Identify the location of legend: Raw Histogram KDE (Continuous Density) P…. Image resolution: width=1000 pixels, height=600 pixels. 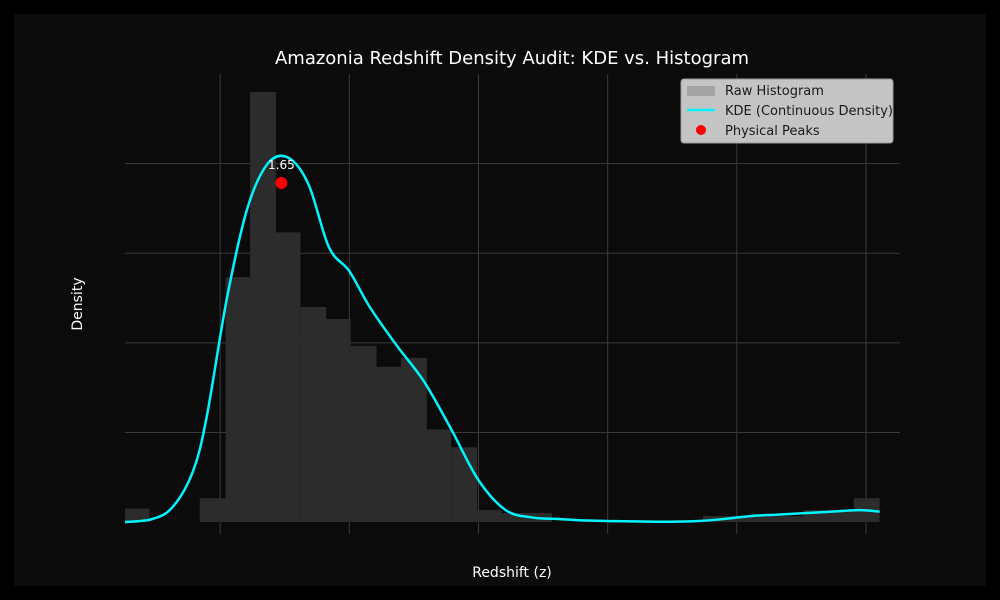
(787, 111).